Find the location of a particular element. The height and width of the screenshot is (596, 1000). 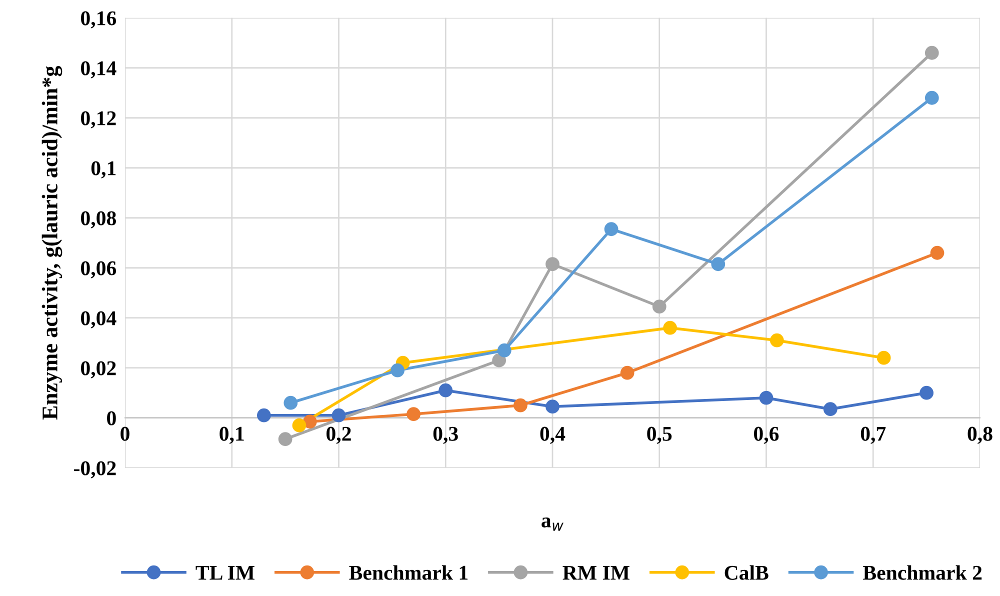

y-tick-label: 0 is located at coordinates (111, 418).